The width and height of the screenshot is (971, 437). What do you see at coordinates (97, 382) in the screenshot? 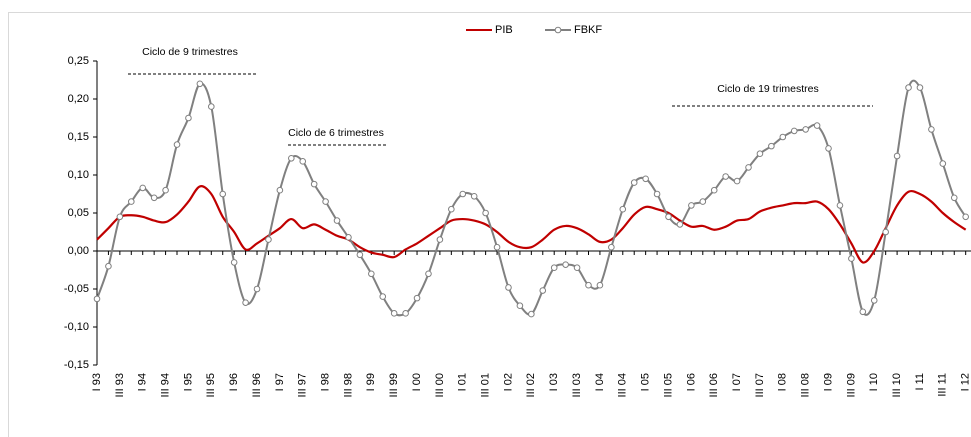
I see `x-tick-label: I 93` at bounding box center [97, 382].